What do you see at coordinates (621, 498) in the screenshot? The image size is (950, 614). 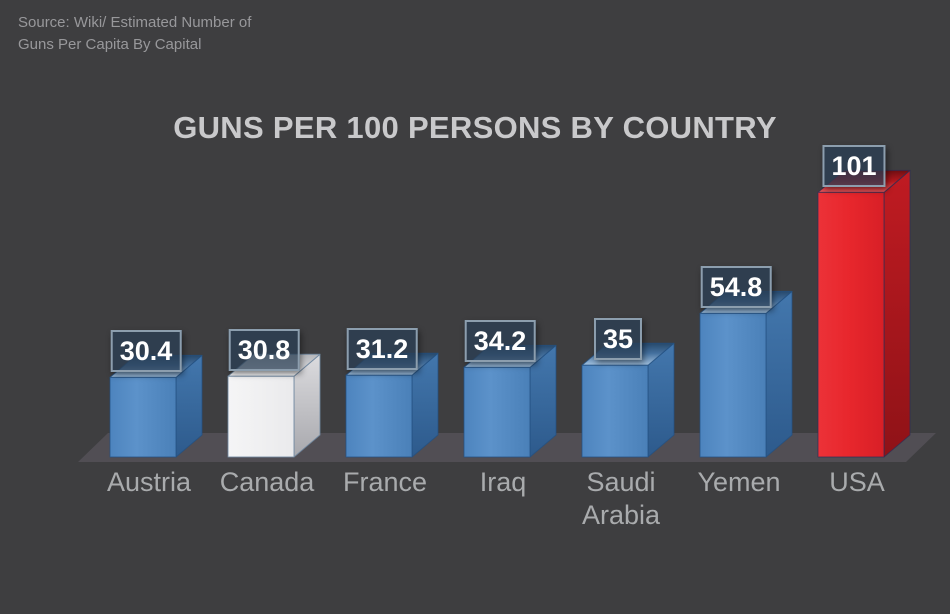 I see `category-label-saudi-arabia: Saudi Arabia` at bounding box center [621, 498].